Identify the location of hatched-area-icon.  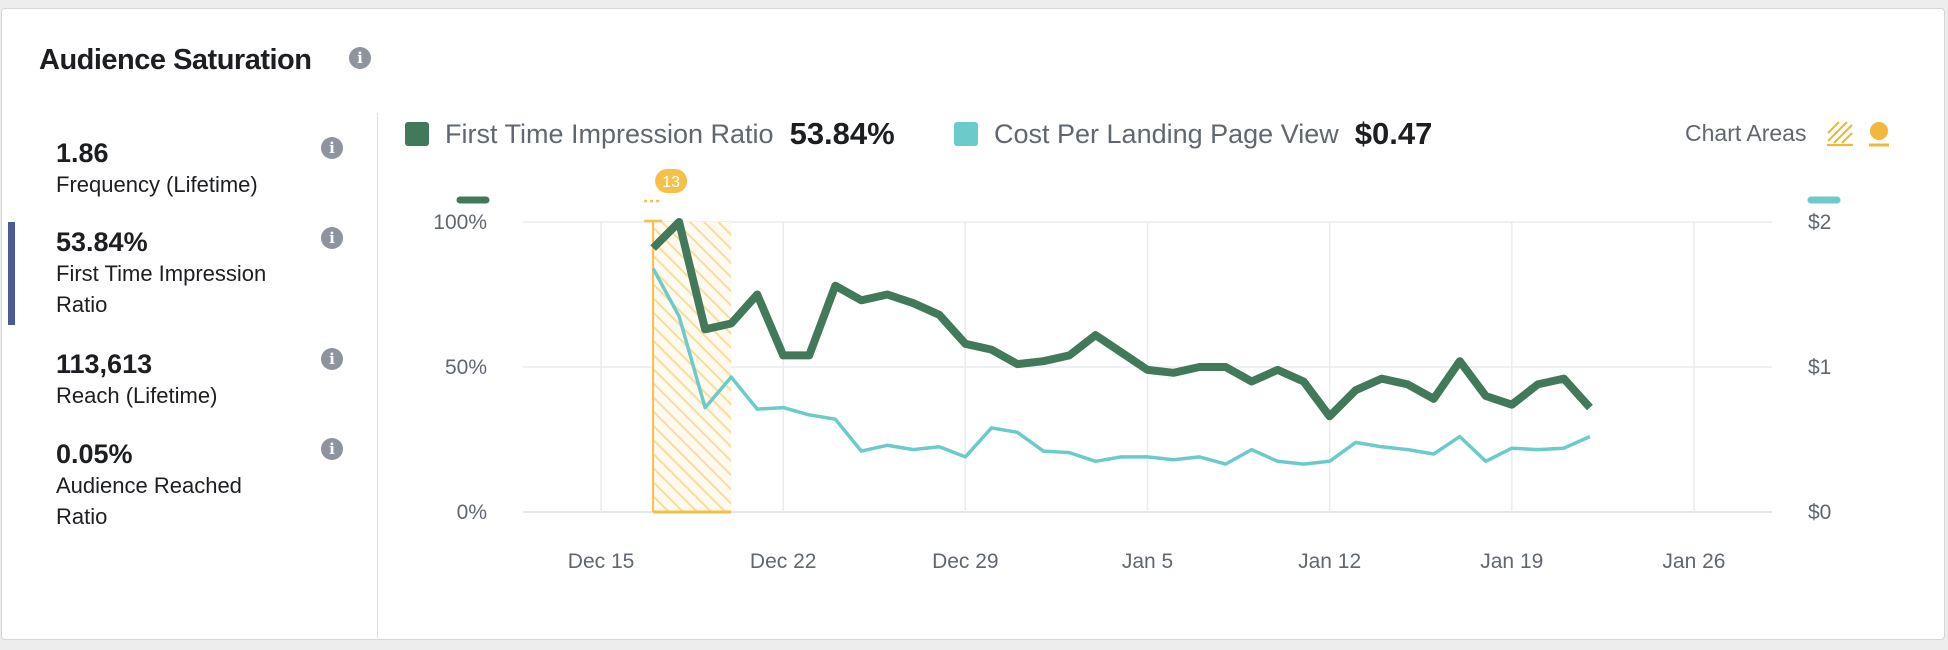
(1840, 134).